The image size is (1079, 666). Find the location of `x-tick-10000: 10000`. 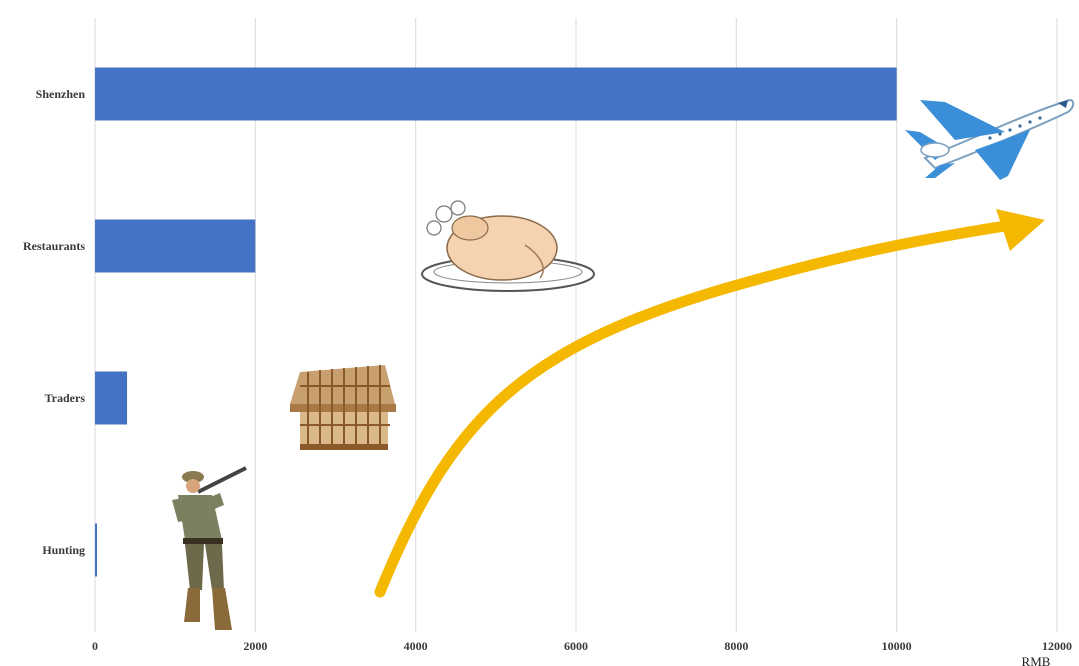

x-tick-10000: 10000 is located at coordinates (897, 646).